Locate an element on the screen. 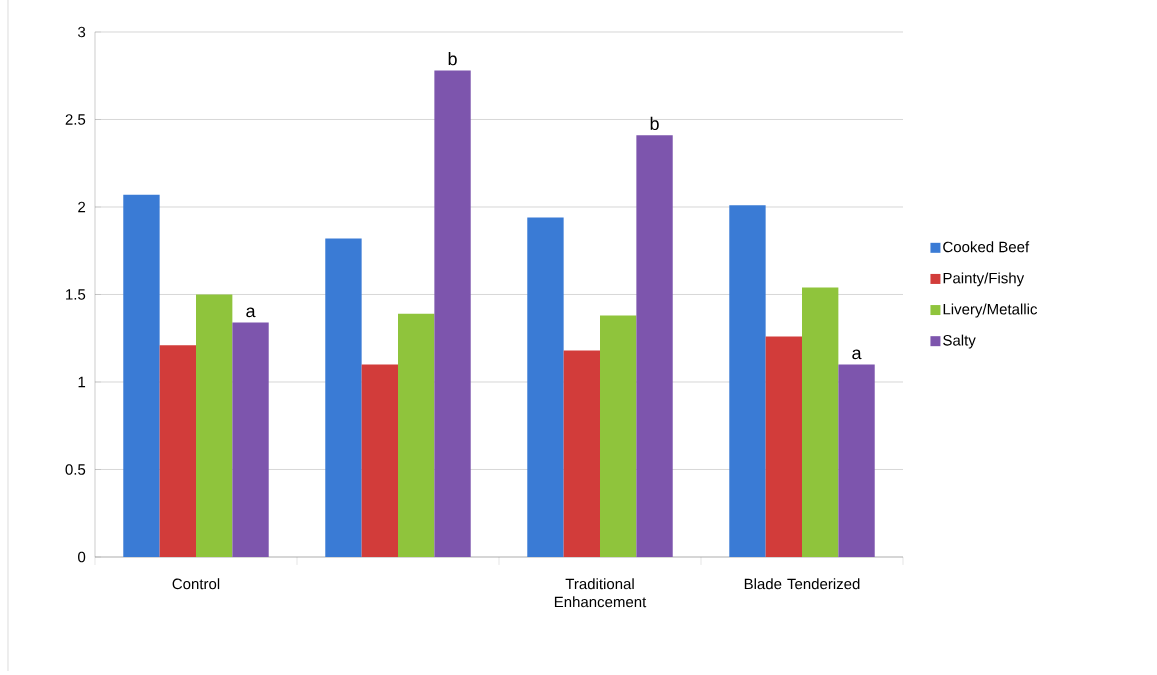 The image size is (1157, 675). x-tick-label: Control is located at coordinates (196, 584).